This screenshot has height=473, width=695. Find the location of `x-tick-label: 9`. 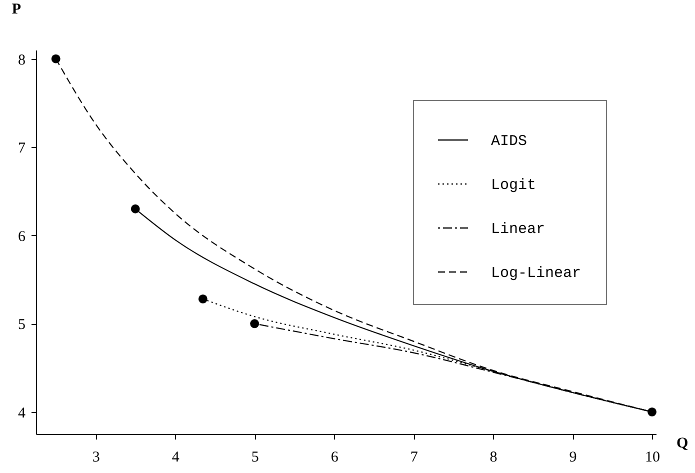

x-tick-label: 9 is located at coordinates (573, 458).